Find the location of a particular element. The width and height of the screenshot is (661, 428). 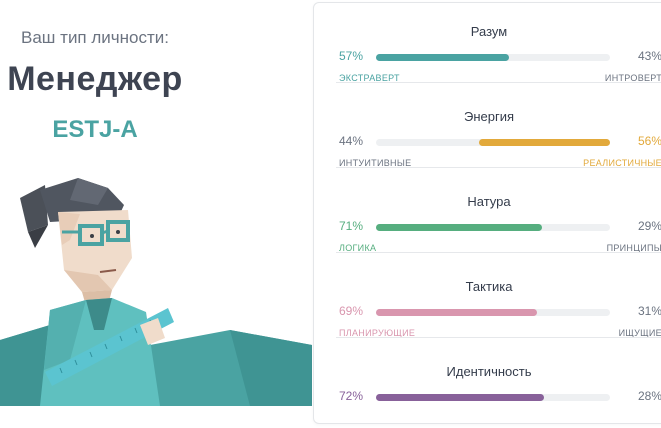

trait-energy: Энергия 44% 56% ИНТУИТИВНЫЕ РЕАЛИСТИЧНЫЕ is located at coordinates (487, 127).